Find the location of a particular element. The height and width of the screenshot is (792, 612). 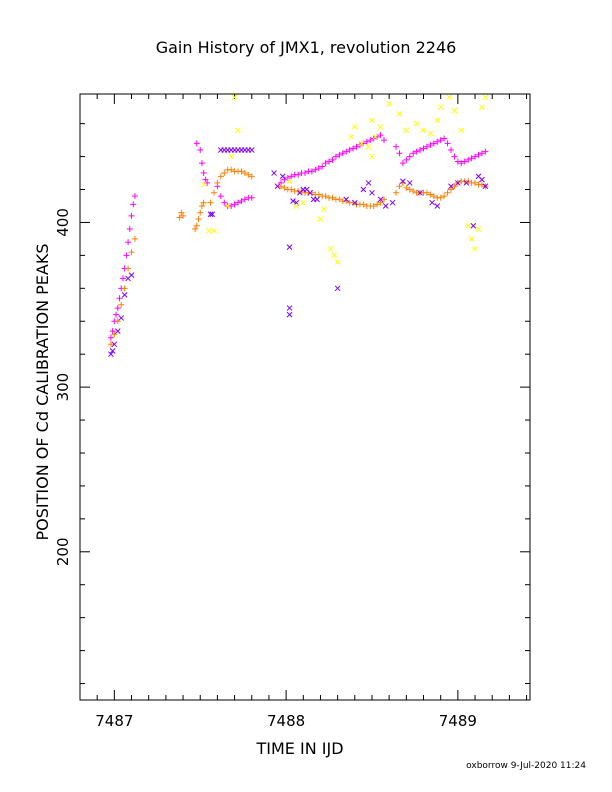

y-tick-label: 300 is located at coordinates (63, 387).